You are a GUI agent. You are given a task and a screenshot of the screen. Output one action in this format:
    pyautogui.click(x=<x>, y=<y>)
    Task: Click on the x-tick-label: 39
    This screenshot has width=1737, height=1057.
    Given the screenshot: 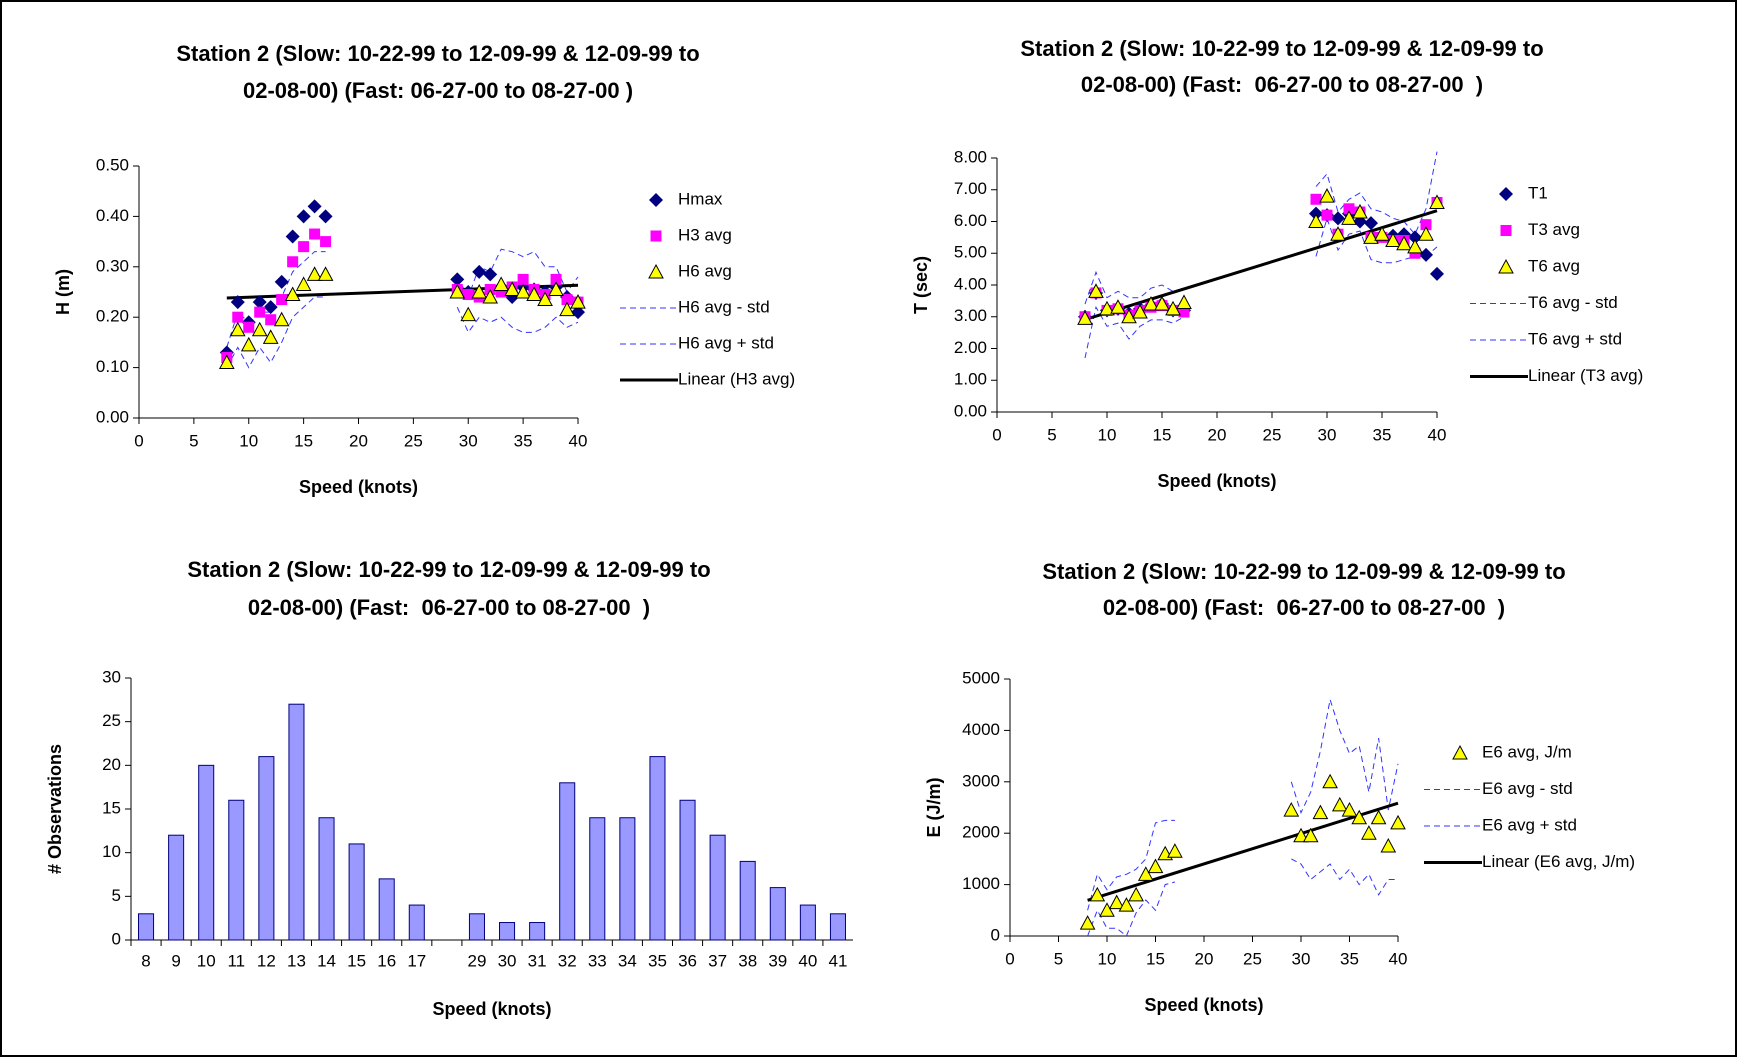 What is the action you would take?
    pyautogui.click(x=777, y=960)
    